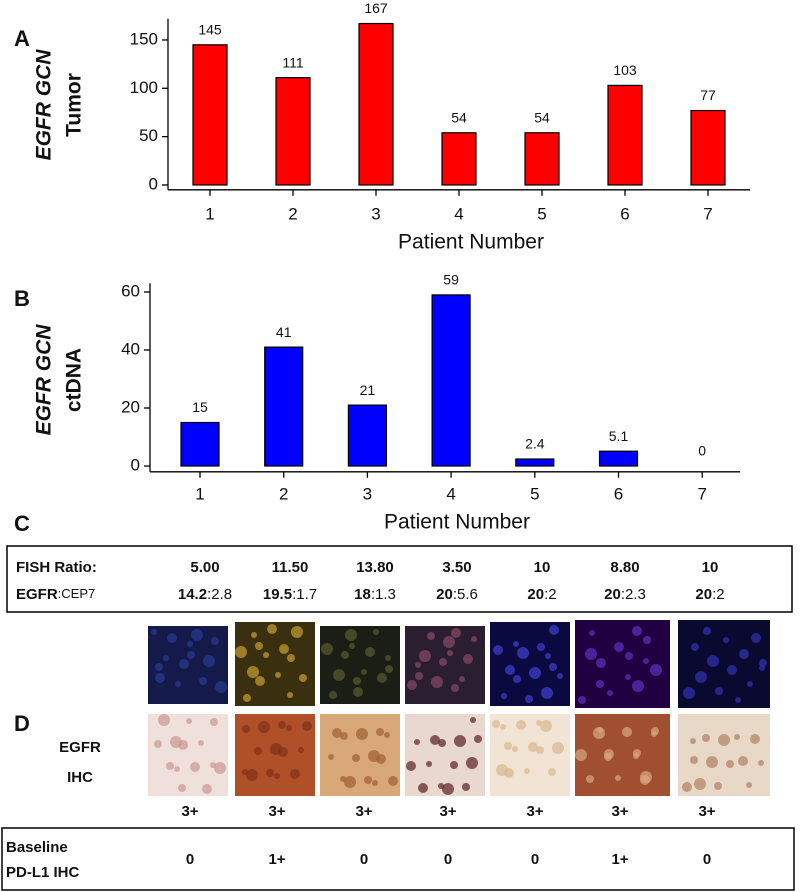  What do you see at coordinates (709, 594) in the screenshot?
I see `fish-pair: 20:2` at bounding box center [709, 594].